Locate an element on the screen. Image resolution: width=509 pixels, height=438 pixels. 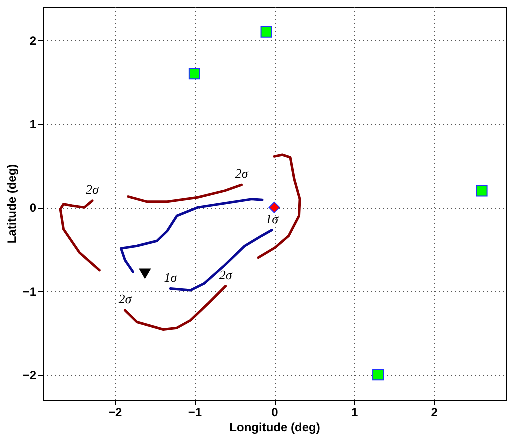
y-tick-label: −2 is located at coordinates (29, 375).